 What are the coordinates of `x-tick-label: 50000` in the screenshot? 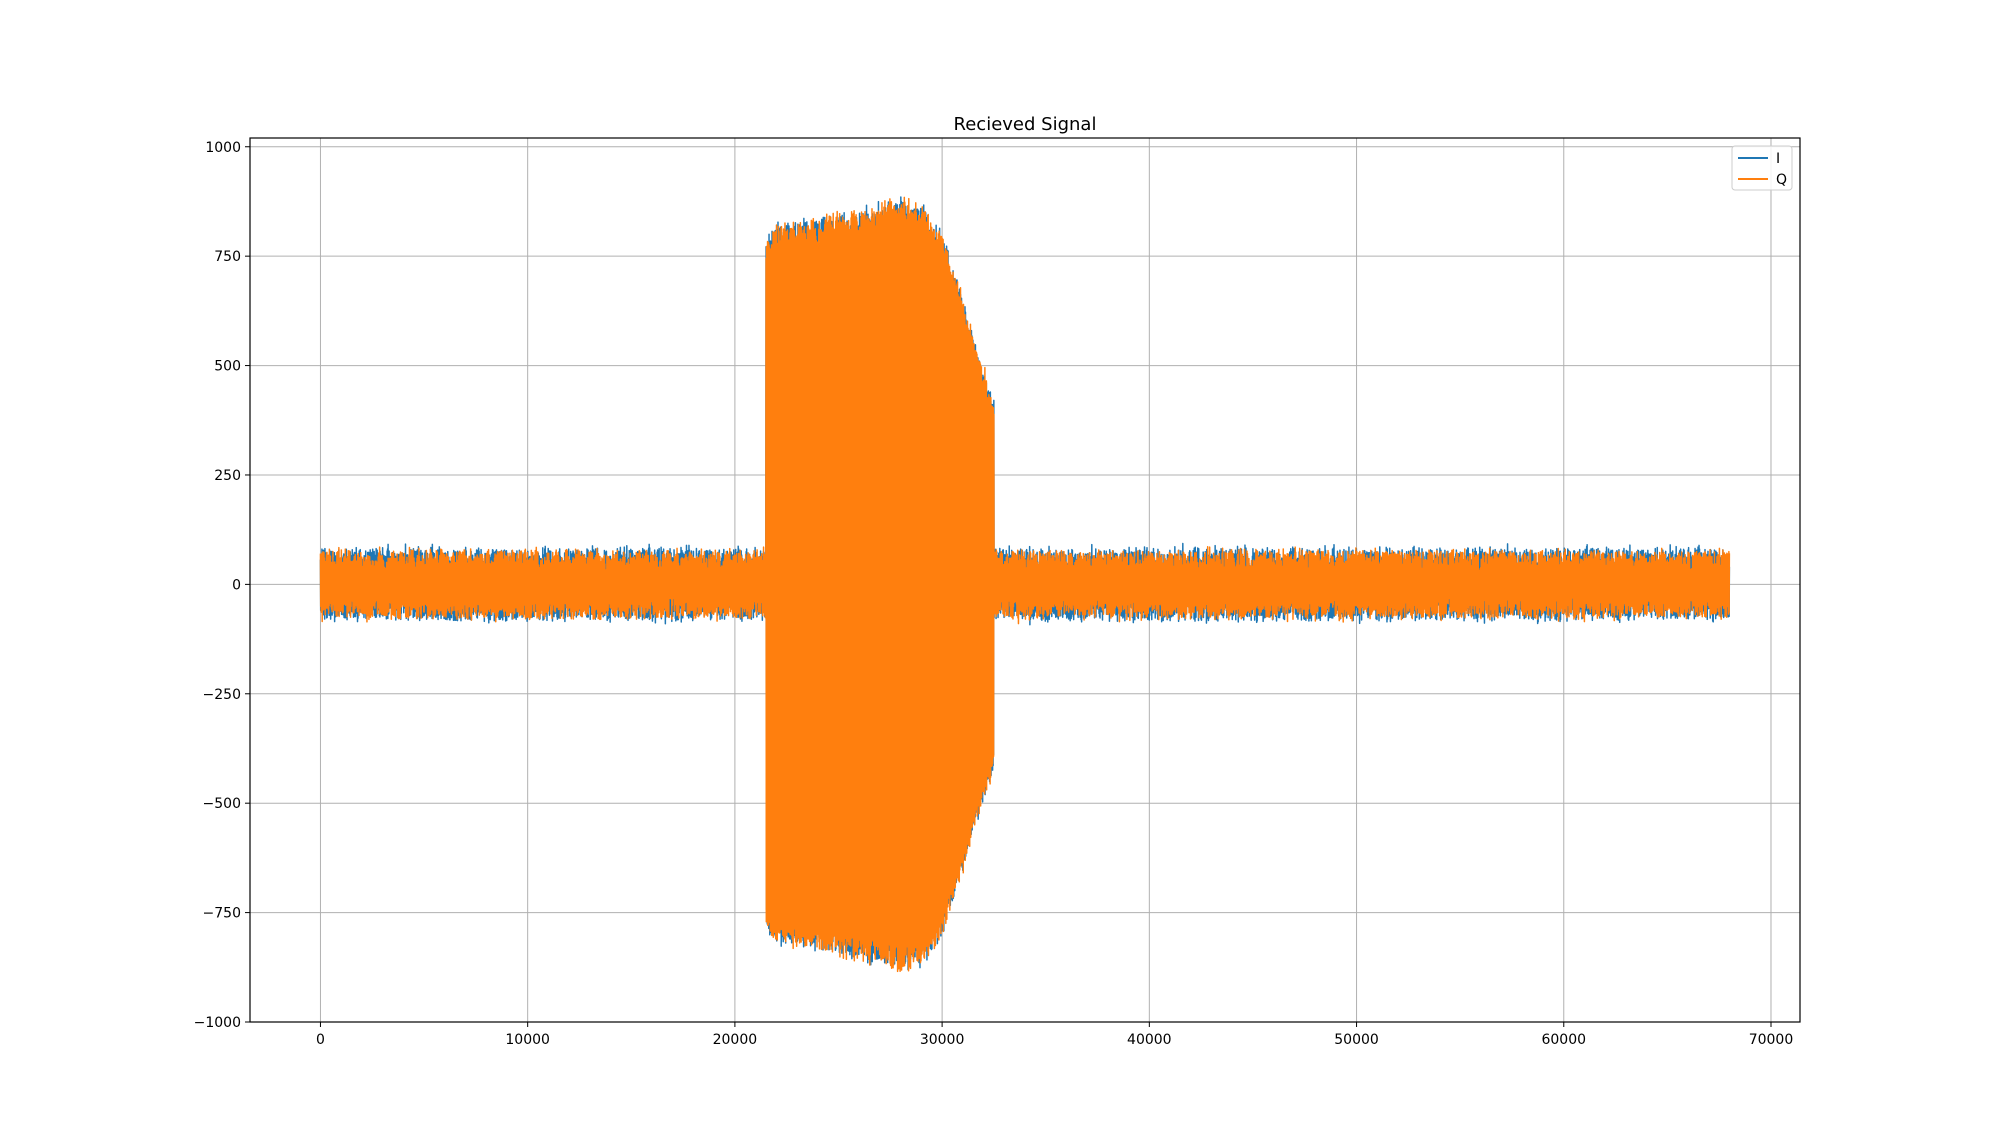 It's located at (1356, 1040).